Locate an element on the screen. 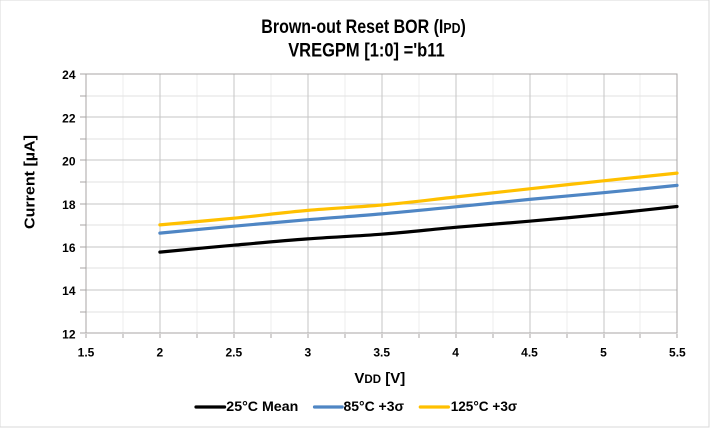 Image resolution: width=710 pixels, height=428 pixels. svg-text: VREGPM [1:0] ='b11 is located at coordinates (366, 51).